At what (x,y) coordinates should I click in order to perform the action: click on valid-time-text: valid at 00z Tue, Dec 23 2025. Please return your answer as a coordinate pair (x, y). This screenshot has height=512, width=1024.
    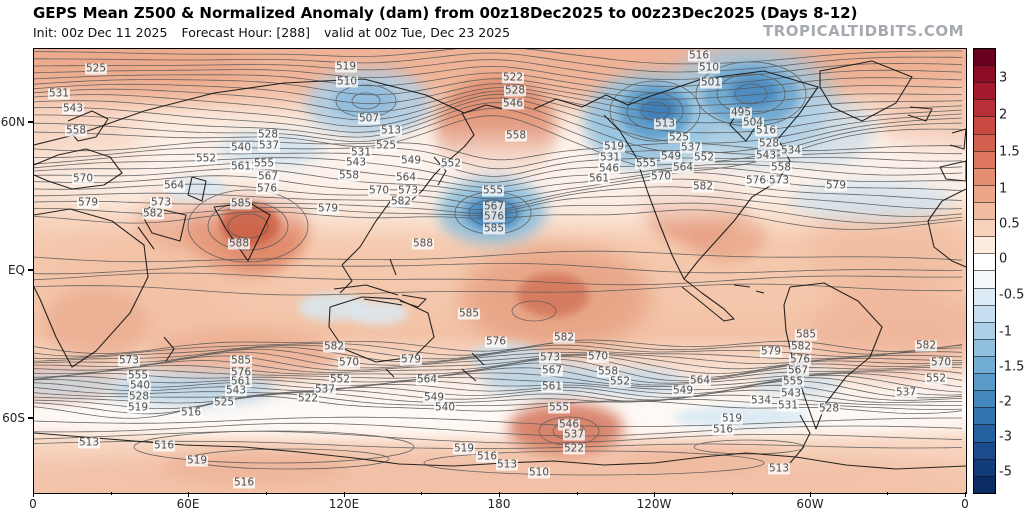
    Looking at the image, I should click on (417, 32).